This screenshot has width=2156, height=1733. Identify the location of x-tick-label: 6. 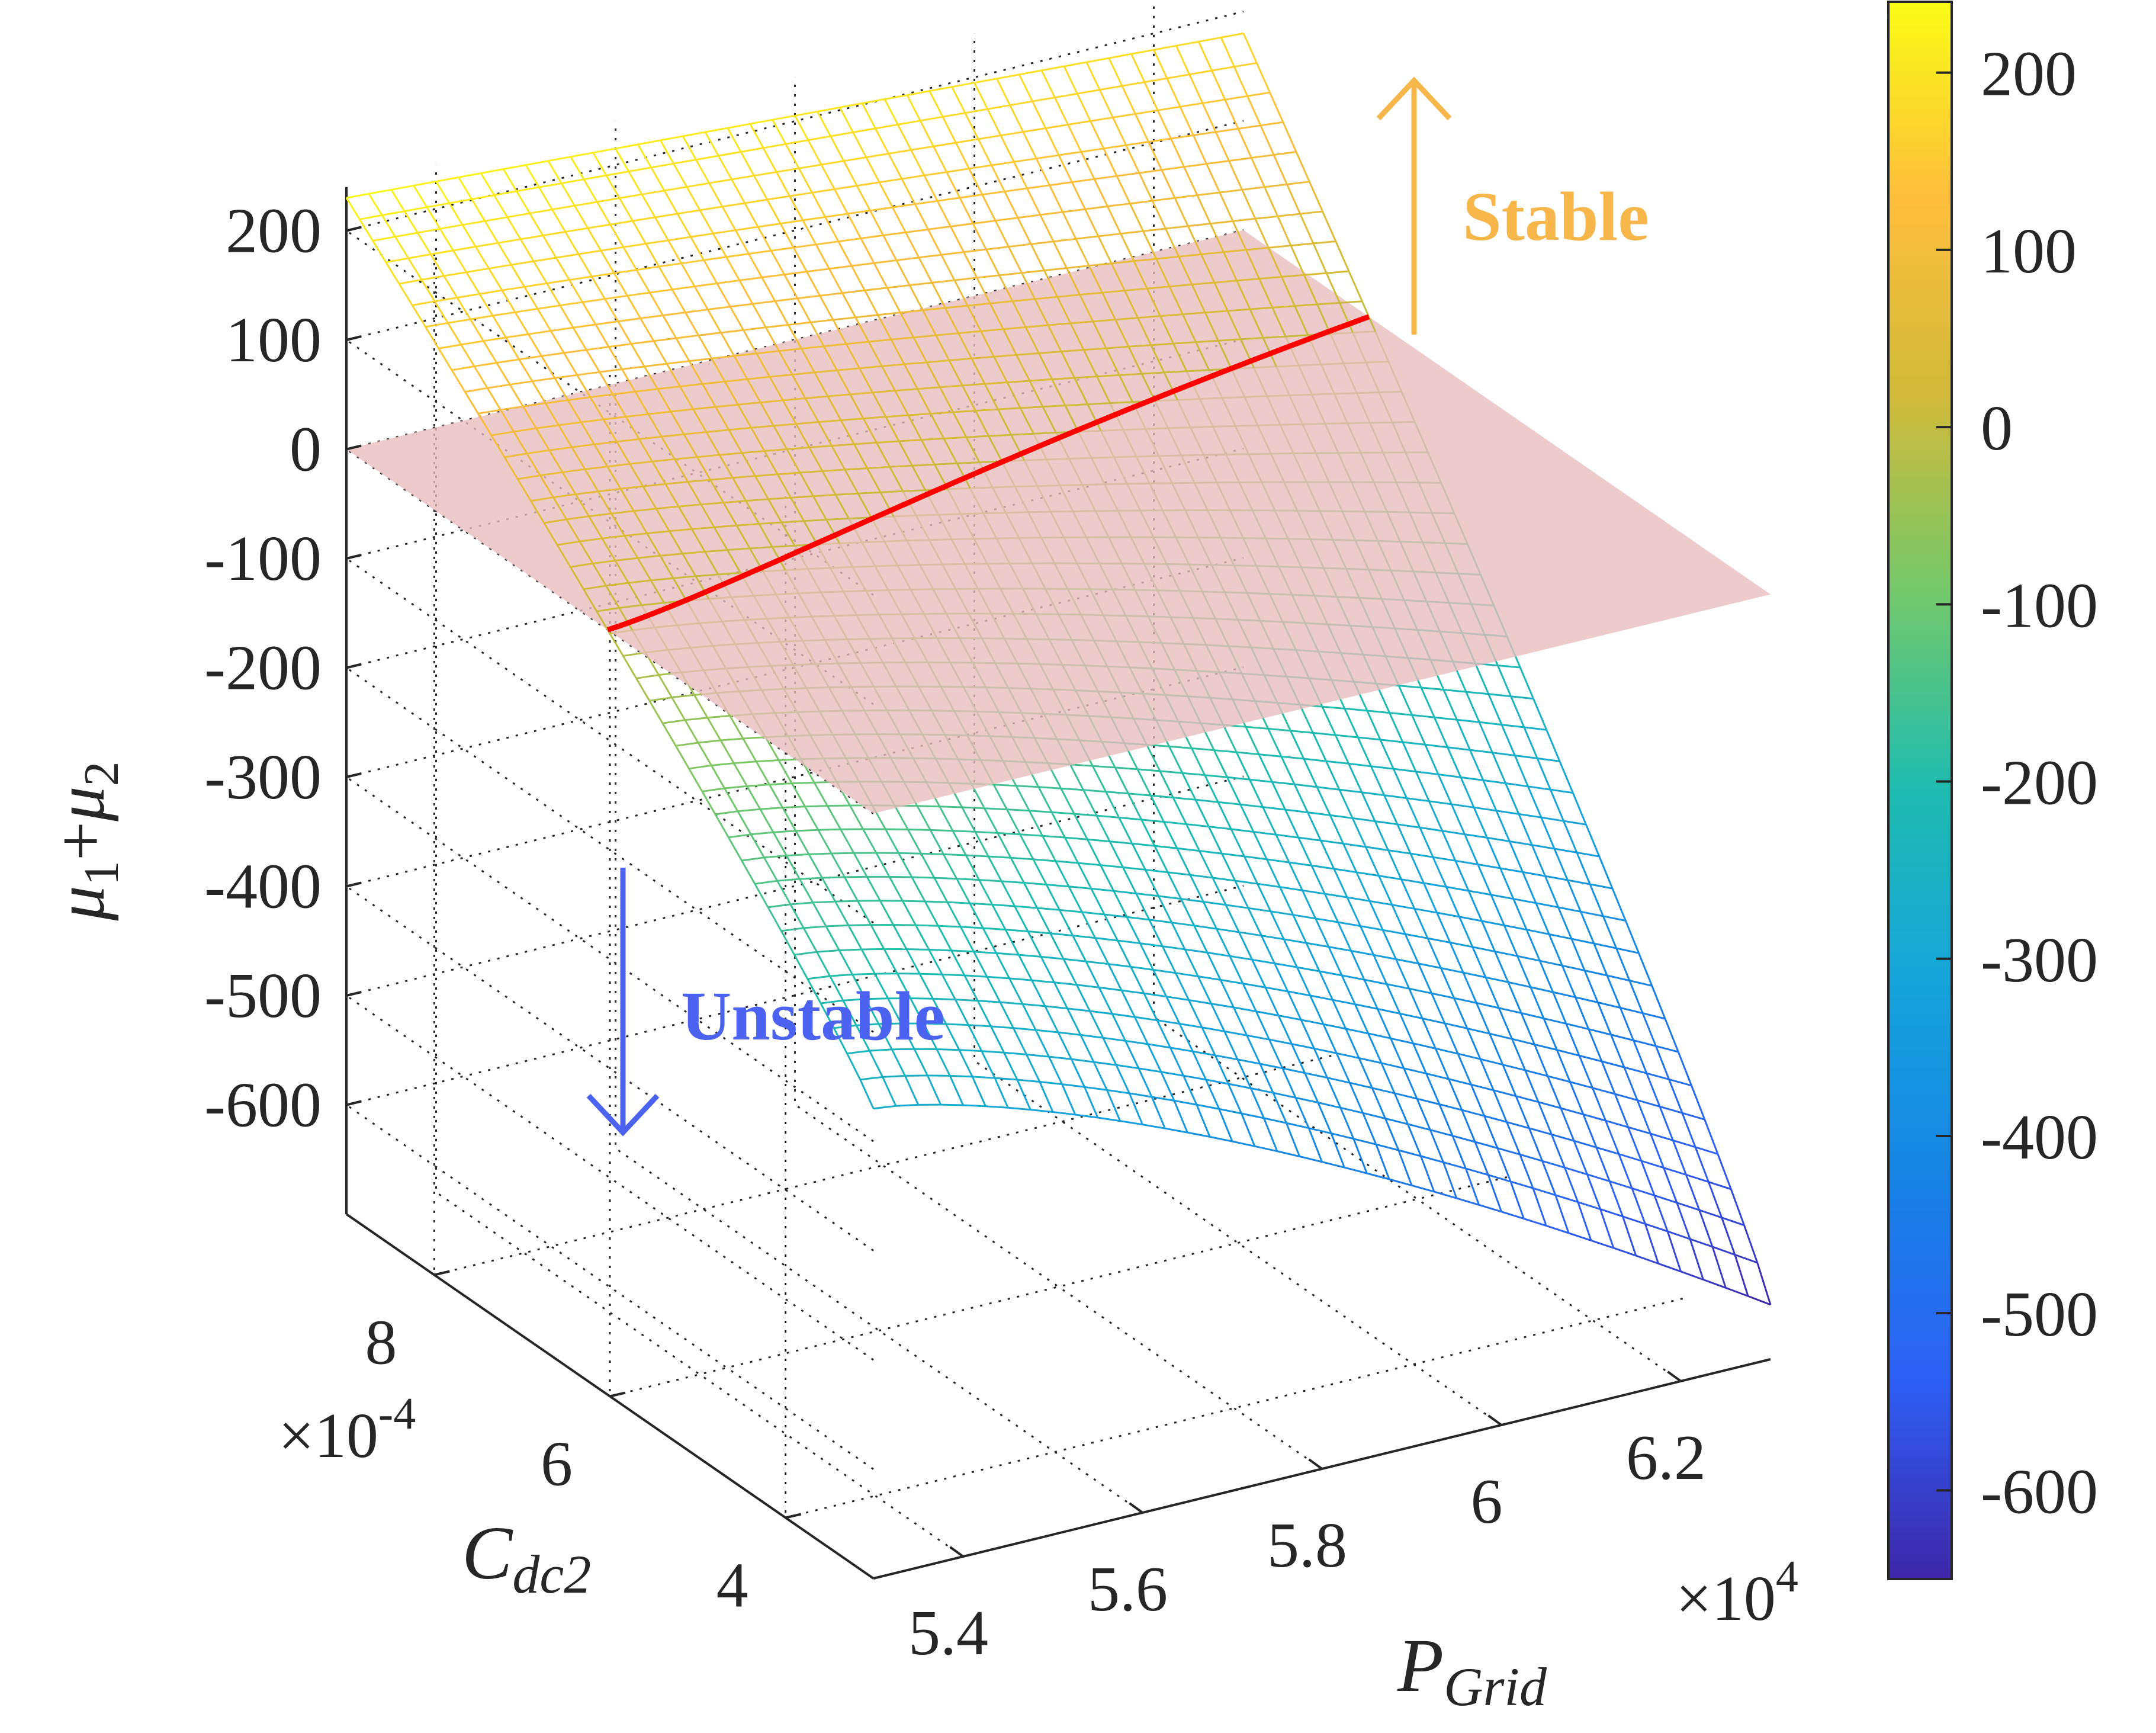
(1487, 1502).